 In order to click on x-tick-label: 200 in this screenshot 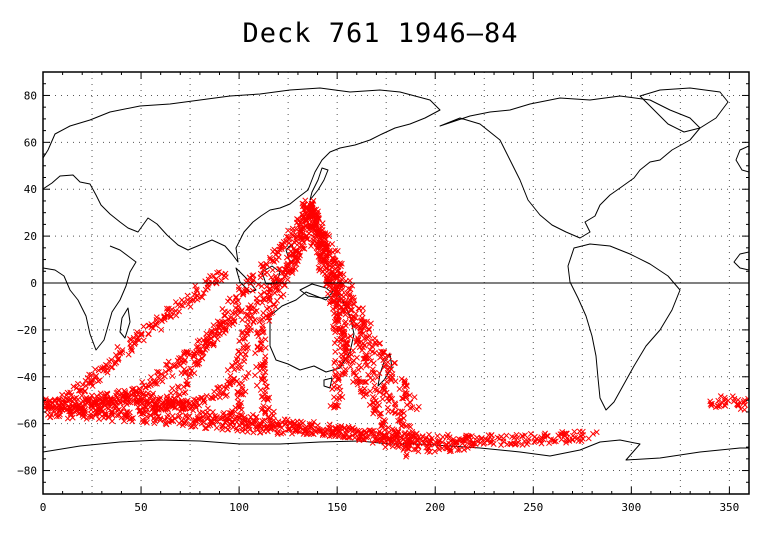, I will do `click(435, 507)`.